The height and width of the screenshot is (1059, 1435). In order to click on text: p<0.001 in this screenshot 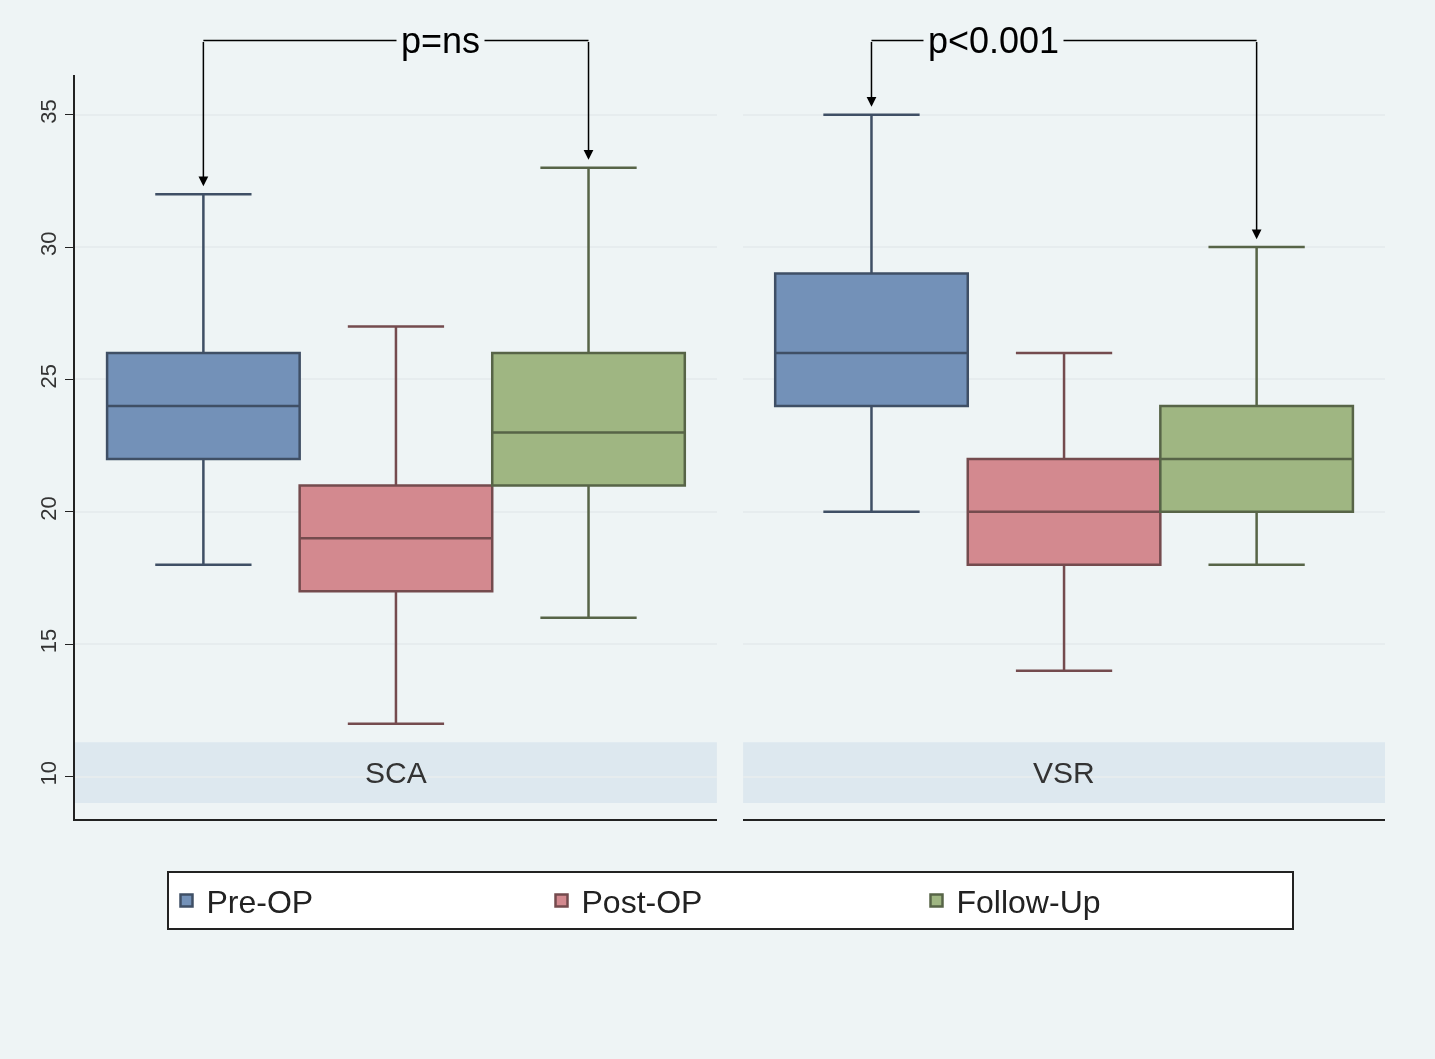, I will do `click(994, 40)`.